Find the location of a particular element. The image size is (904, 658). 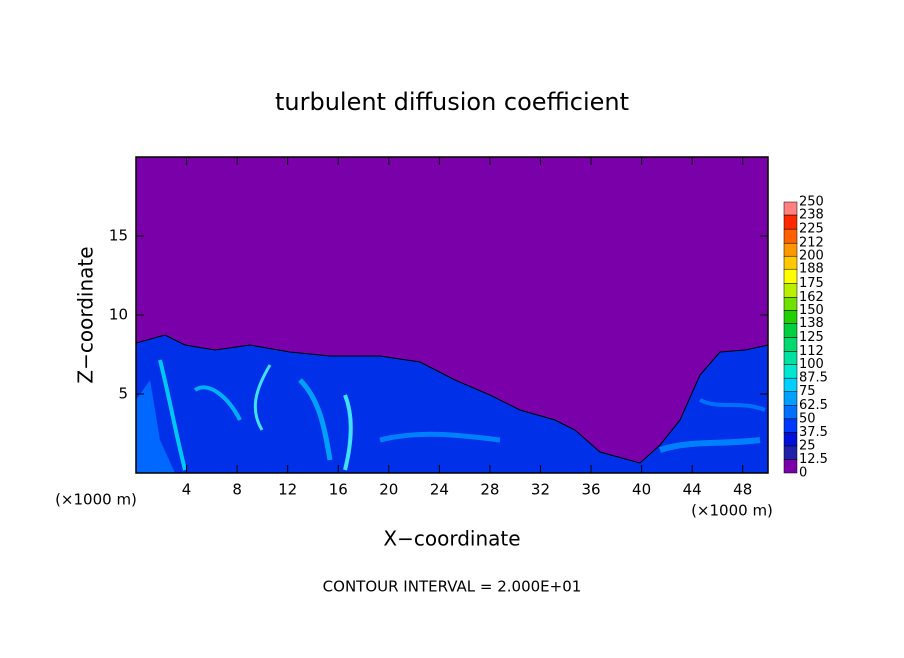

y-tick-label: 10 is located at coordinates (118, 315).